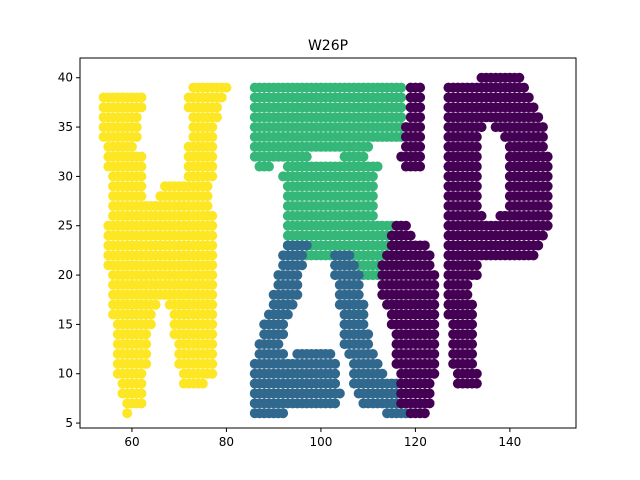 This screenshot has width=640, height=480. I want to click on y-tick-label: 15, so click(65, 324).